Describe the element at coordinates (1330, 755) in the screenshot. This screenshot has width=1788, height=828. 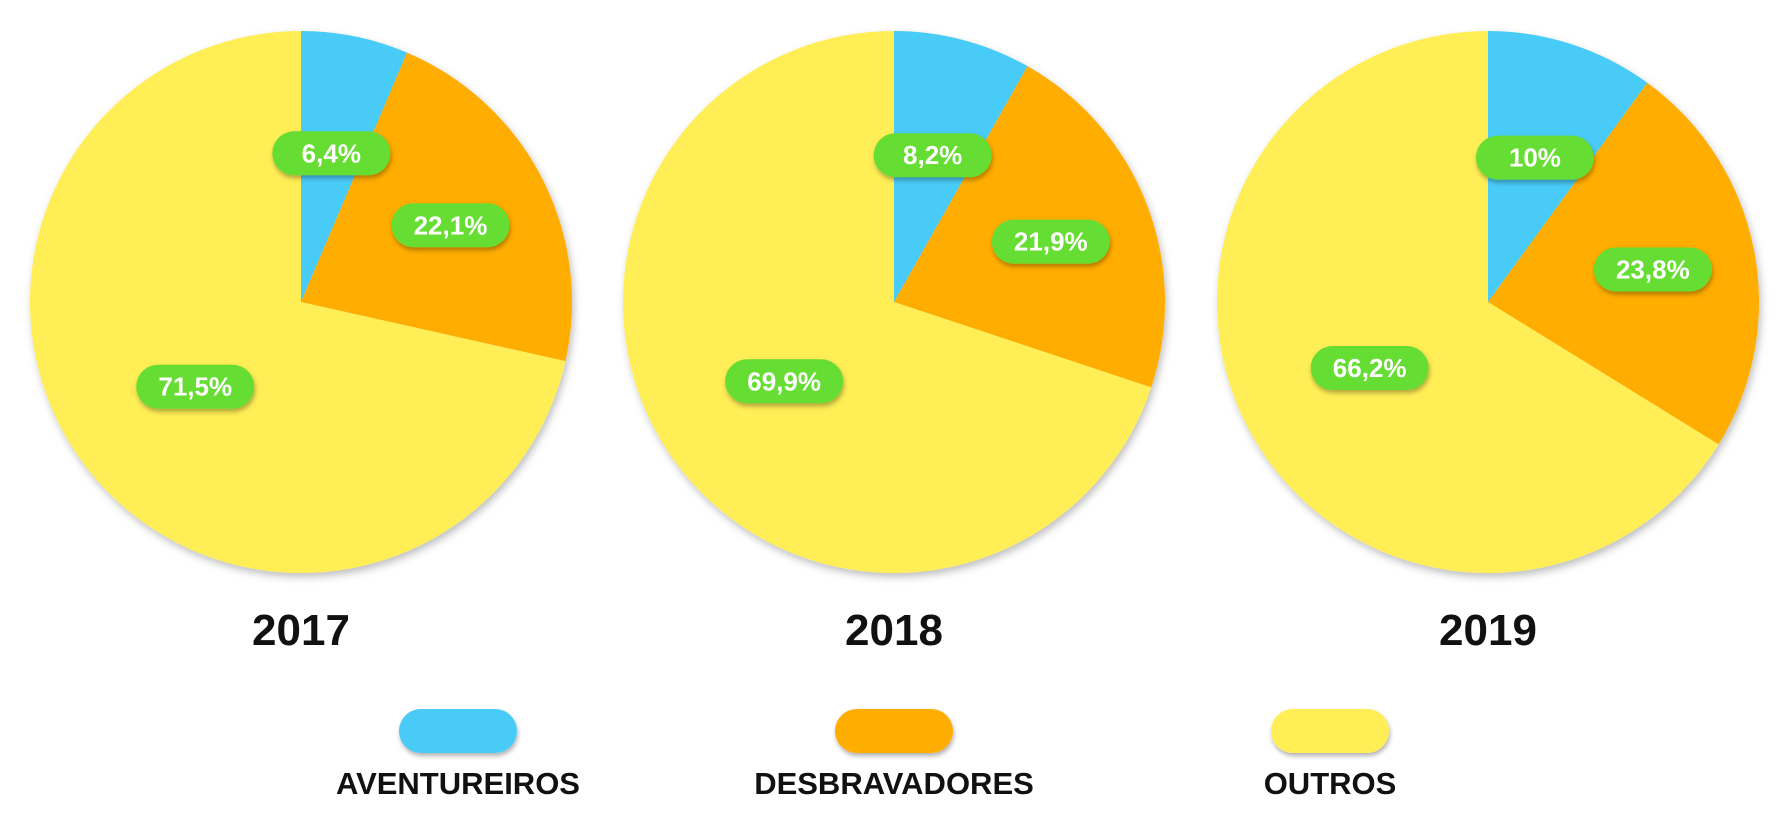
I see `legend-item-outros: OUTROS` at that location.